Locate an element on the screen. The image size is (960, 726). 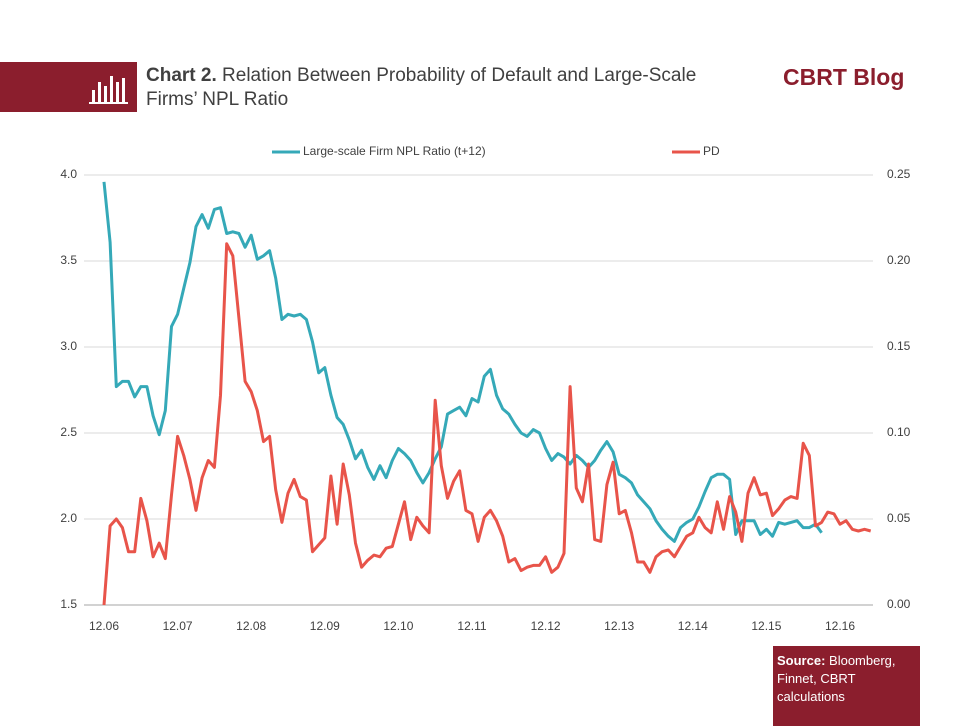
x-tick-label: 12.12 is located at coordinates (546, 626).